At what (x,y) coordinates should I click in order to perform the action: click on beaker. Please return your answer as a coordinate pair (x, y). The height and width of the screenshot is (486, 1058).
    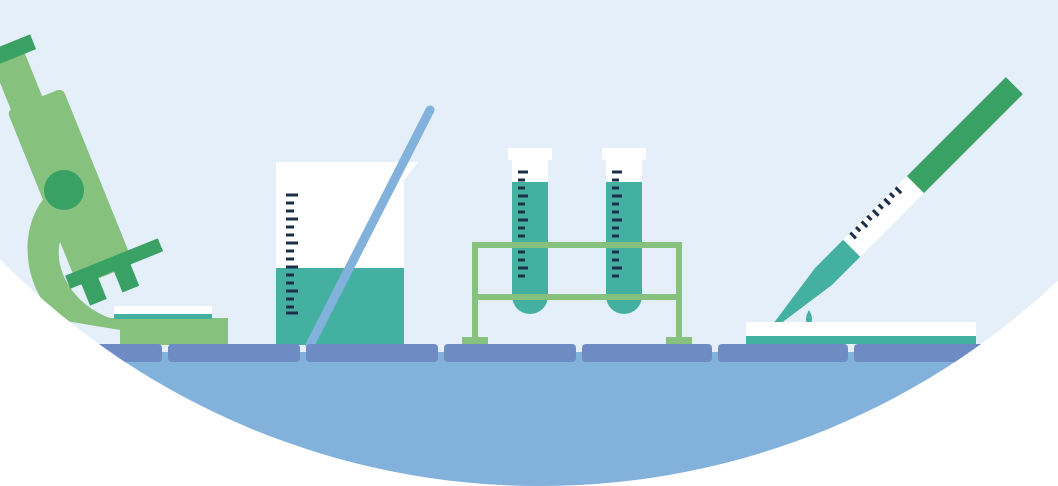
    Looking at the image, I should click on (355, 227).